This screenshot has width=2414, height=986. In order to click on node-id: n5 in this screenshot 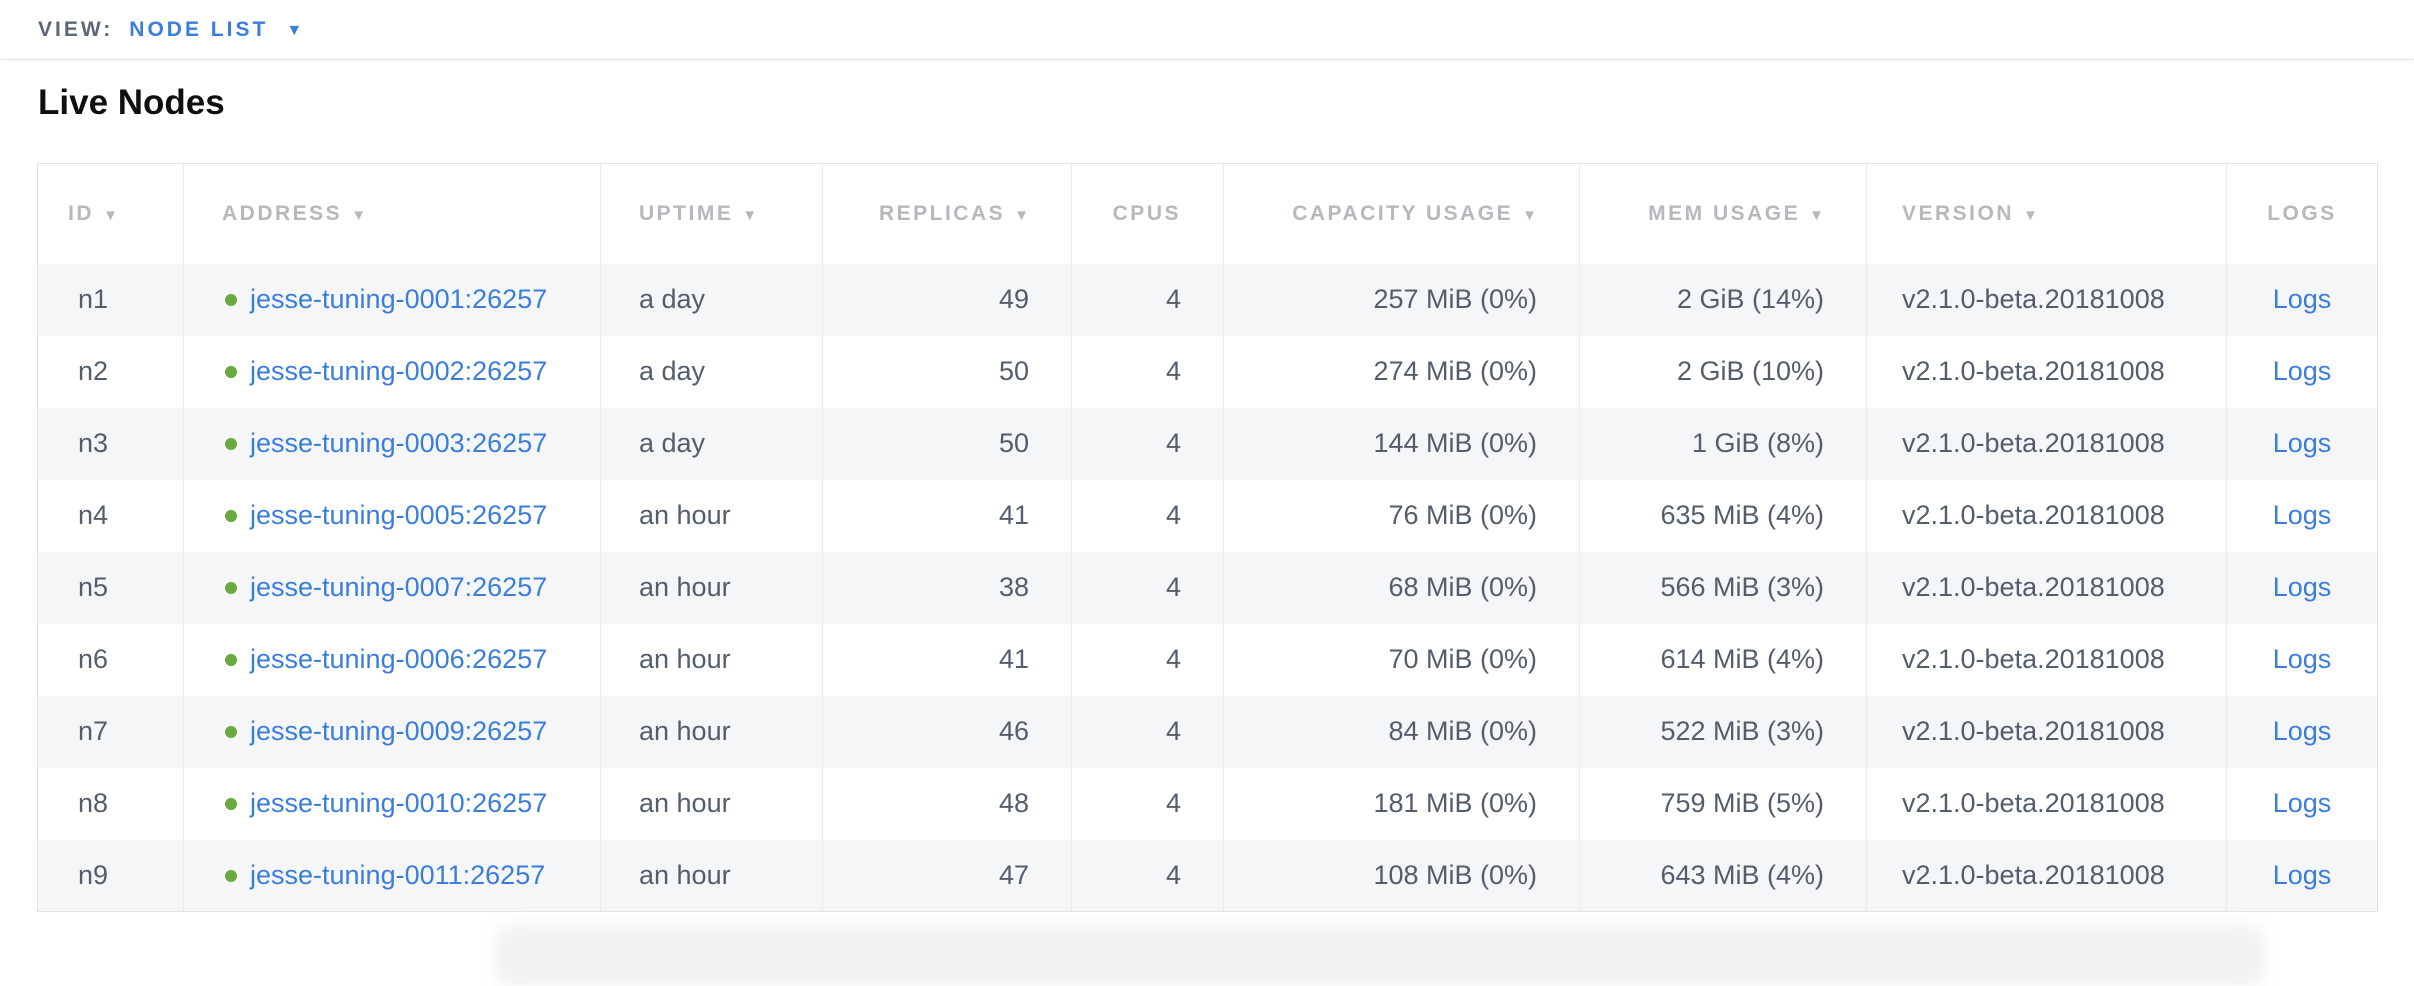, I will do `click(110, 587)`.